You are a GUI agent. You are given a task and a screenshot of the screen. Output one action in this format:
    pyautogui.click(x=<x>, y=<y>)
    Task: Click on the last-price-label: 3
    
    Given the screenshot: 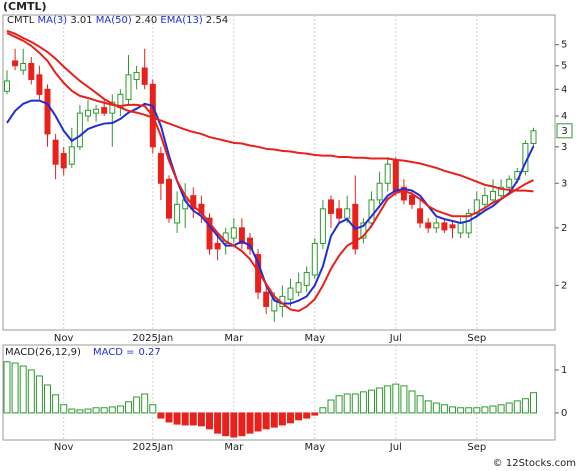 What is the action you would take?
    pyautogui.click(x=564, y=131)
    